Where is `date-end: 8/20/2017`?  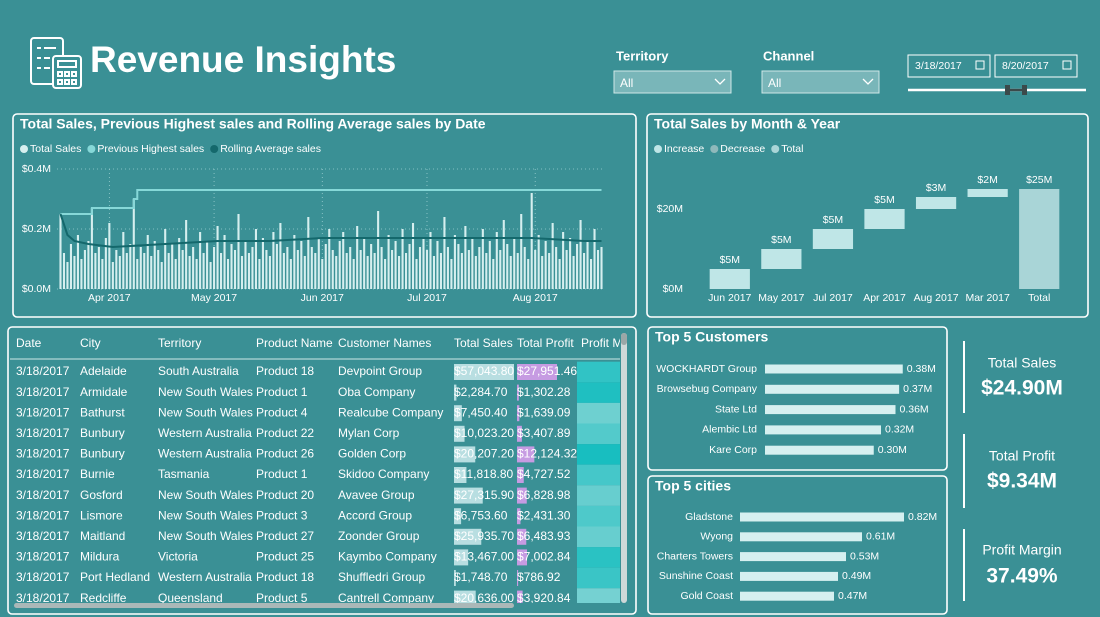
date-end: 8/20/2017 is located at coordinates (1036, 66).